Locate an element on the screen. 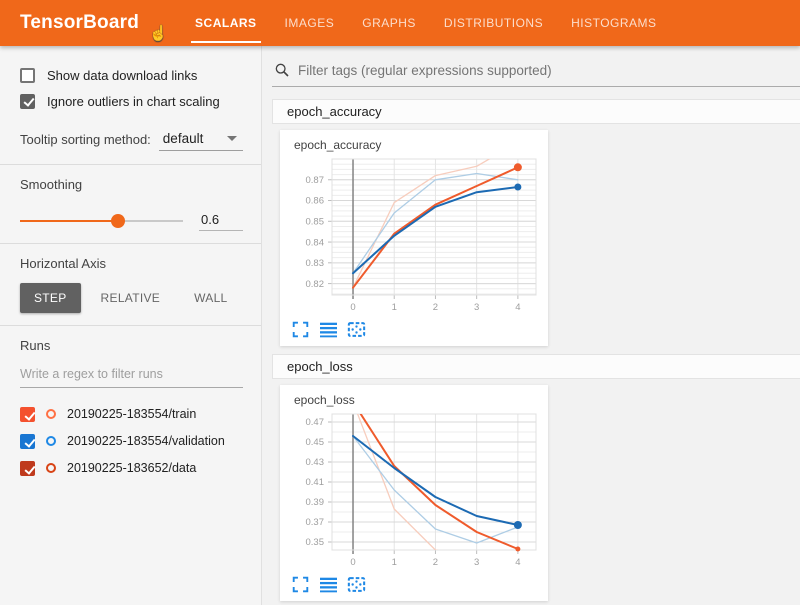  svg-text: 0.43 is located at coordinates (315, 462).